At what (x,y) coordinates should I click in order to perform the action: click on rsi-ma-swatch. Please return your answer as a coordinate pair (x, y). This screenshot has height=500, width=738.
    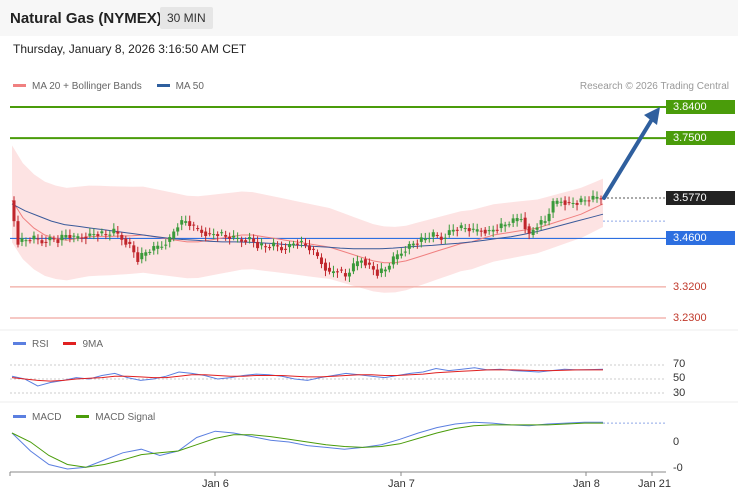
    Looking at the image, I should click on (70, 343).